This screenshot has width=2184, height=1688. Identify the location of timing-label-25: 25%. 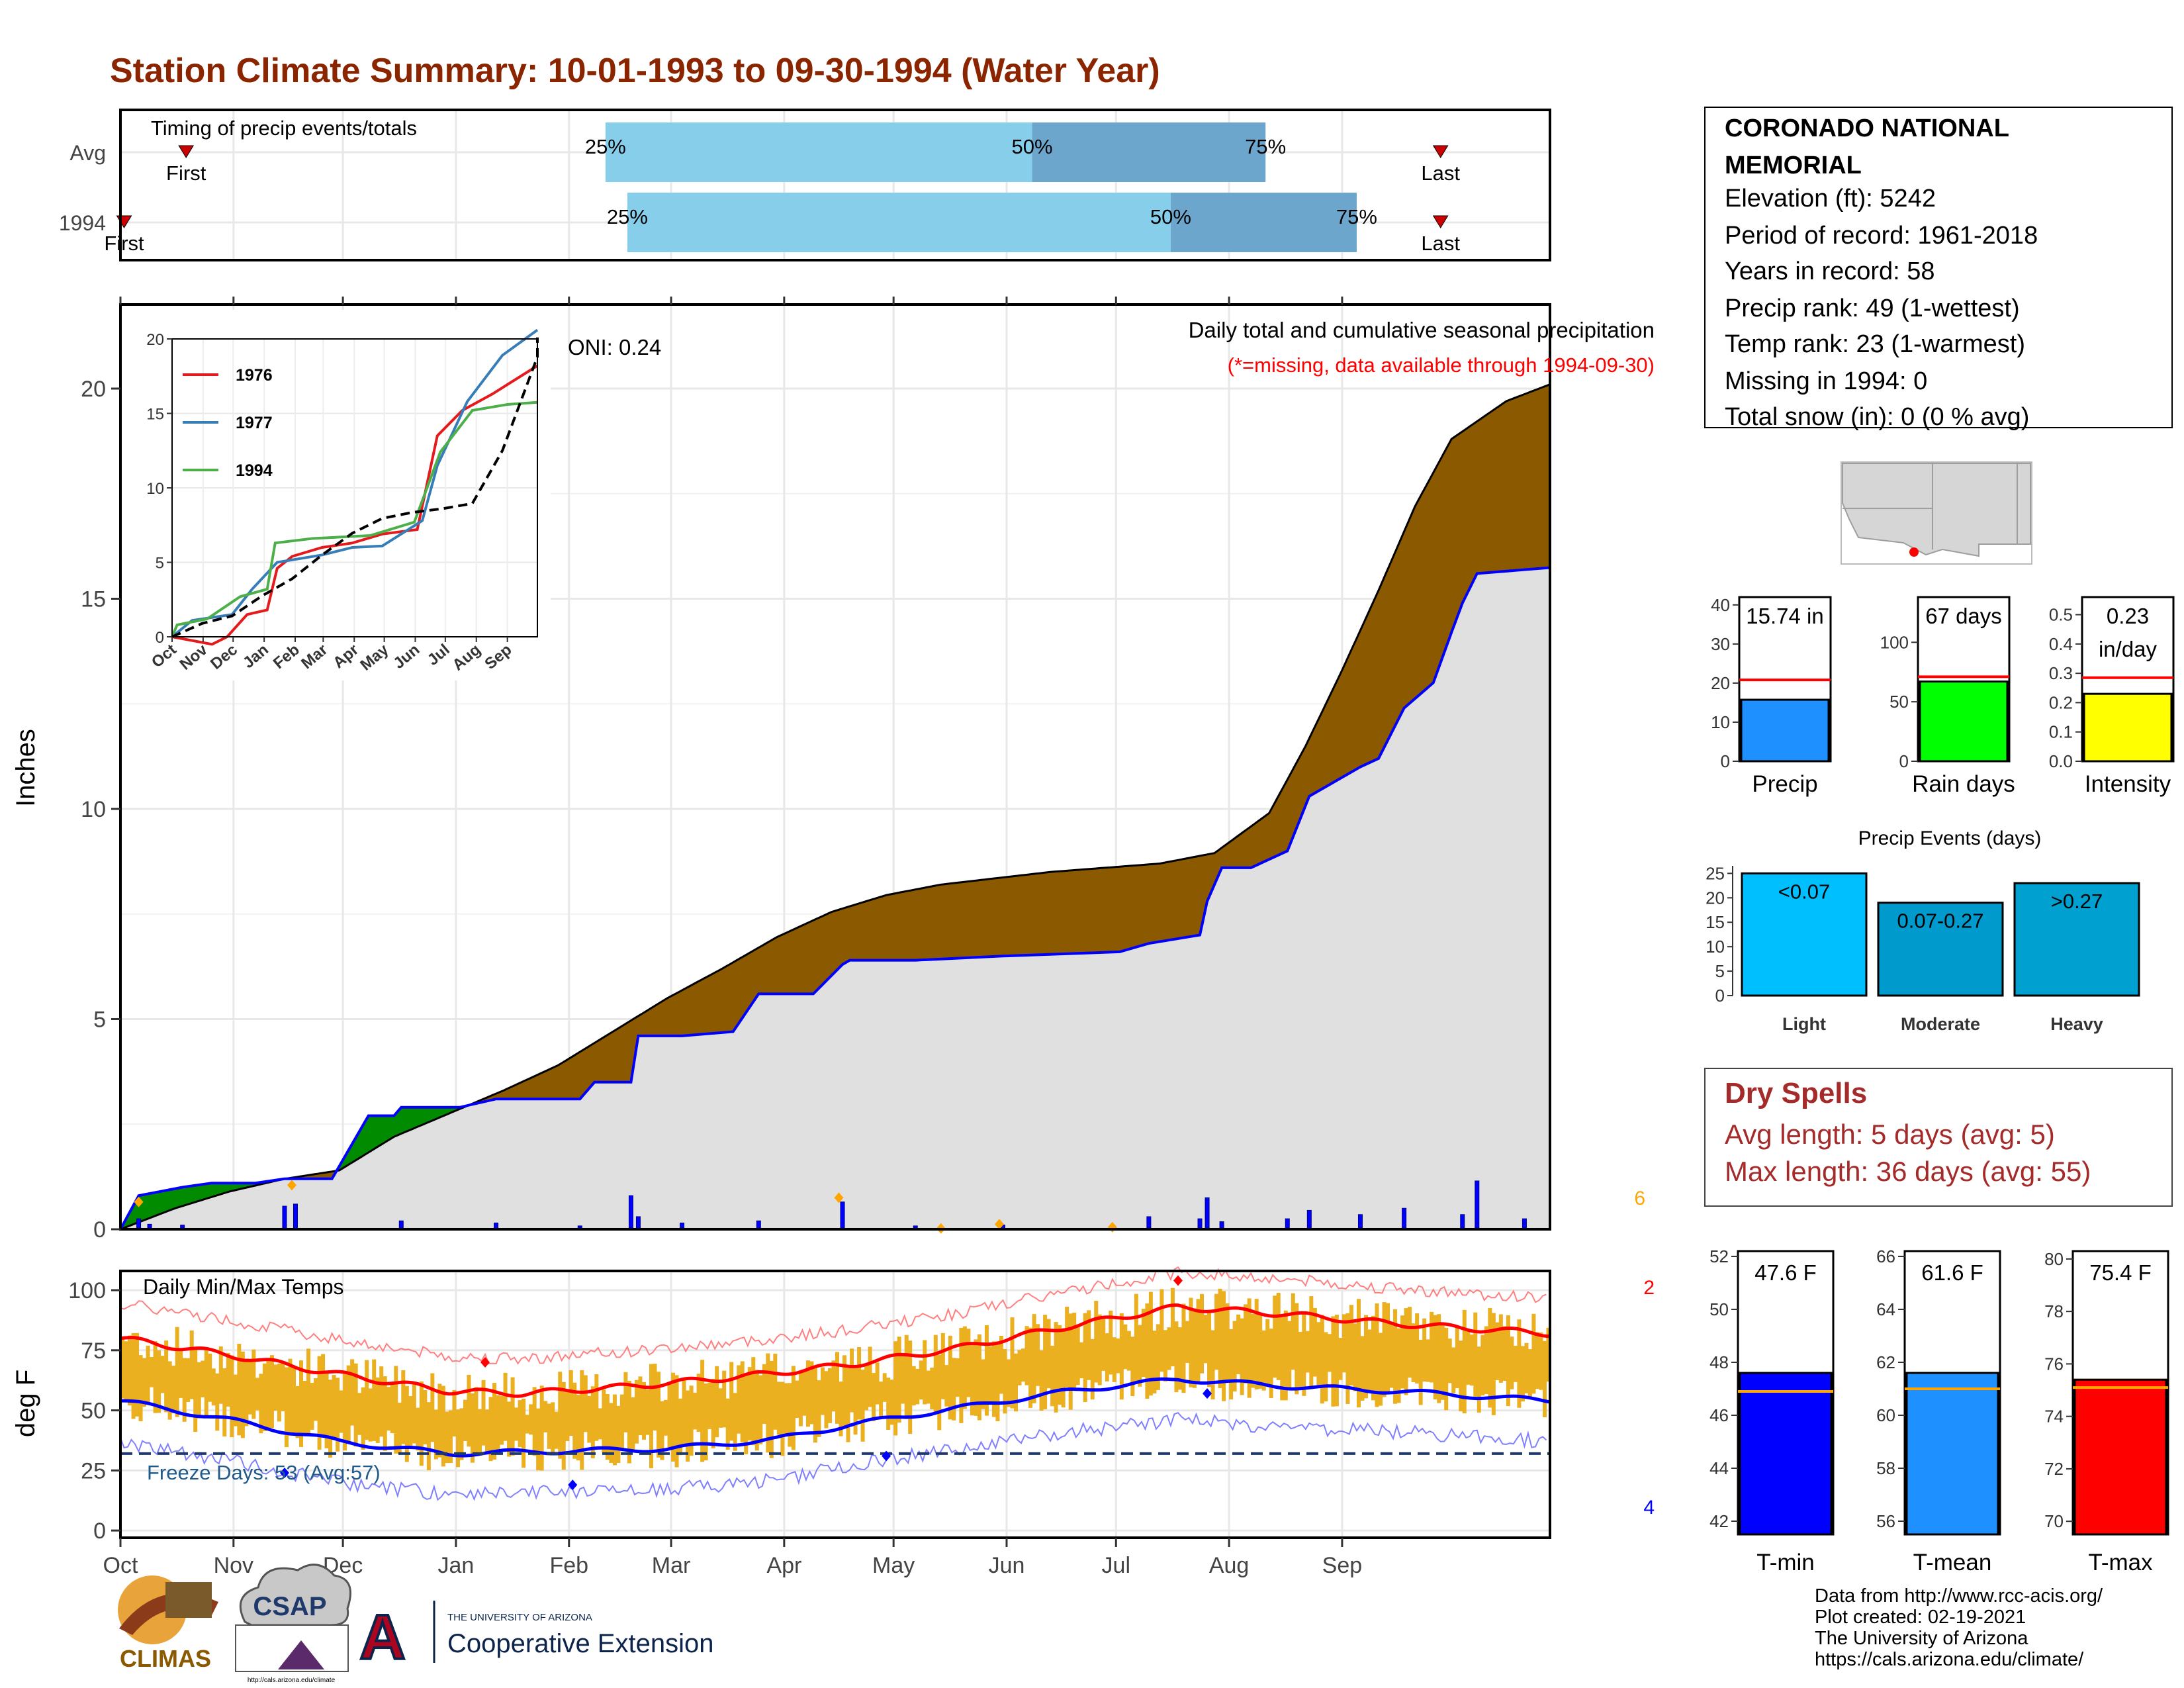
(627, 216).